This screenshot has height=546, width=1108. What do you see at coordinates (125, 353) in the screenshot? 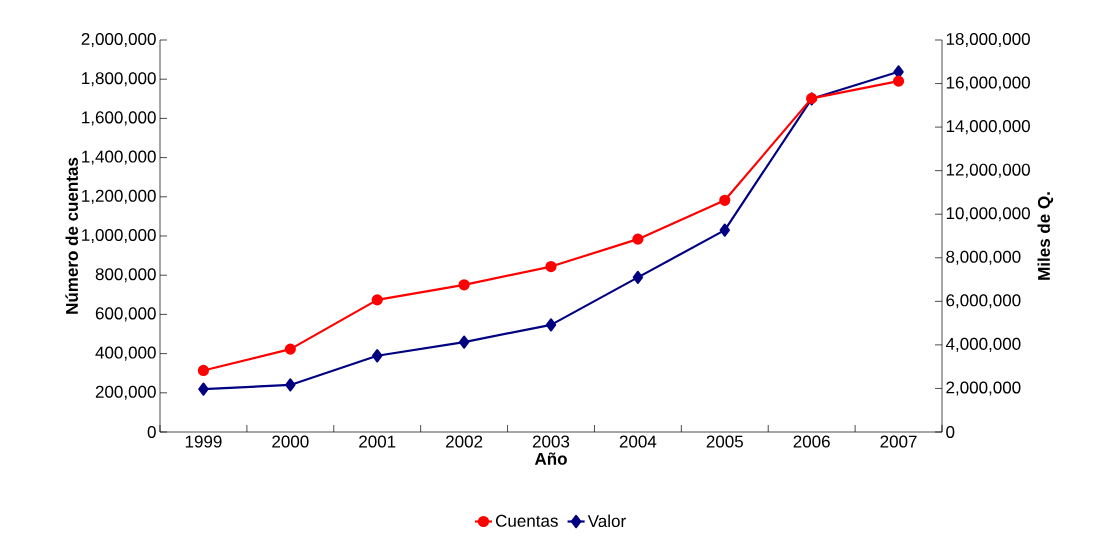
I see `y-tick-label: 400,000` at bounding box center [125, 353].